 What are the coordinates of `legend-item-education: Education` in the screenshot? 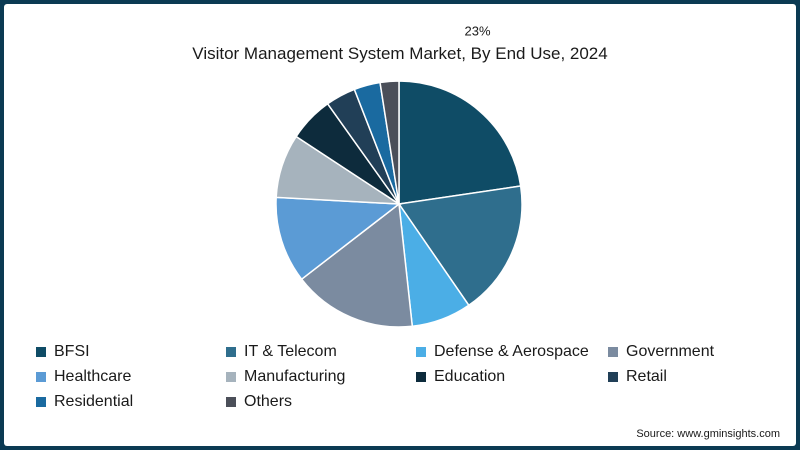 It's located at (460, 377).